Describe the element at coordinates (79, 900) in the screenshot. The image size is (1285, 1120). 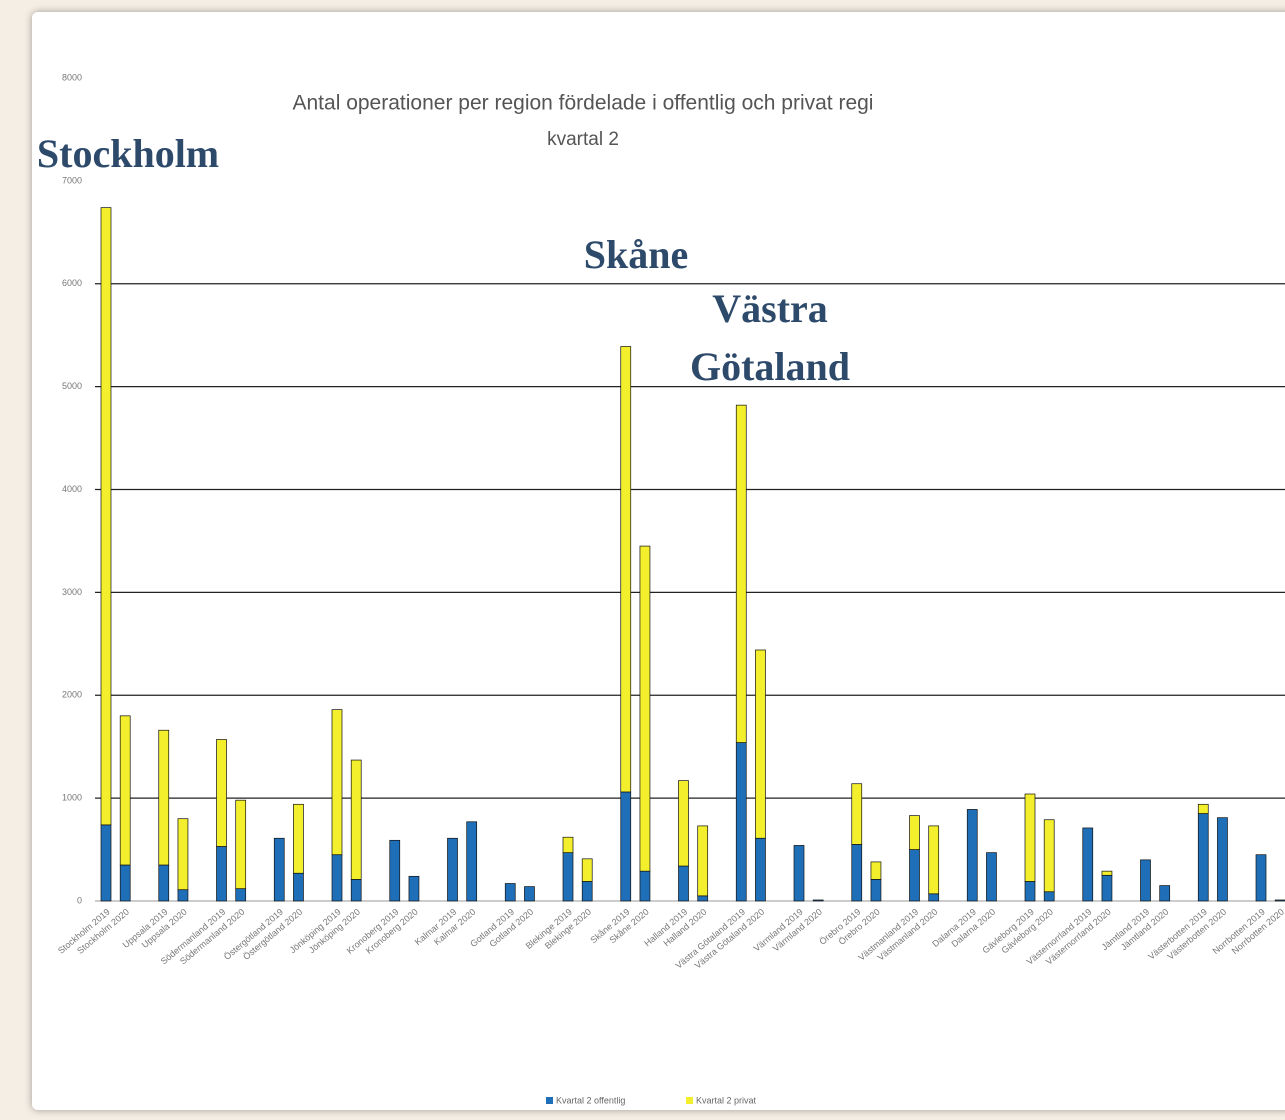
I see `y-tick-label: 0` at that location.